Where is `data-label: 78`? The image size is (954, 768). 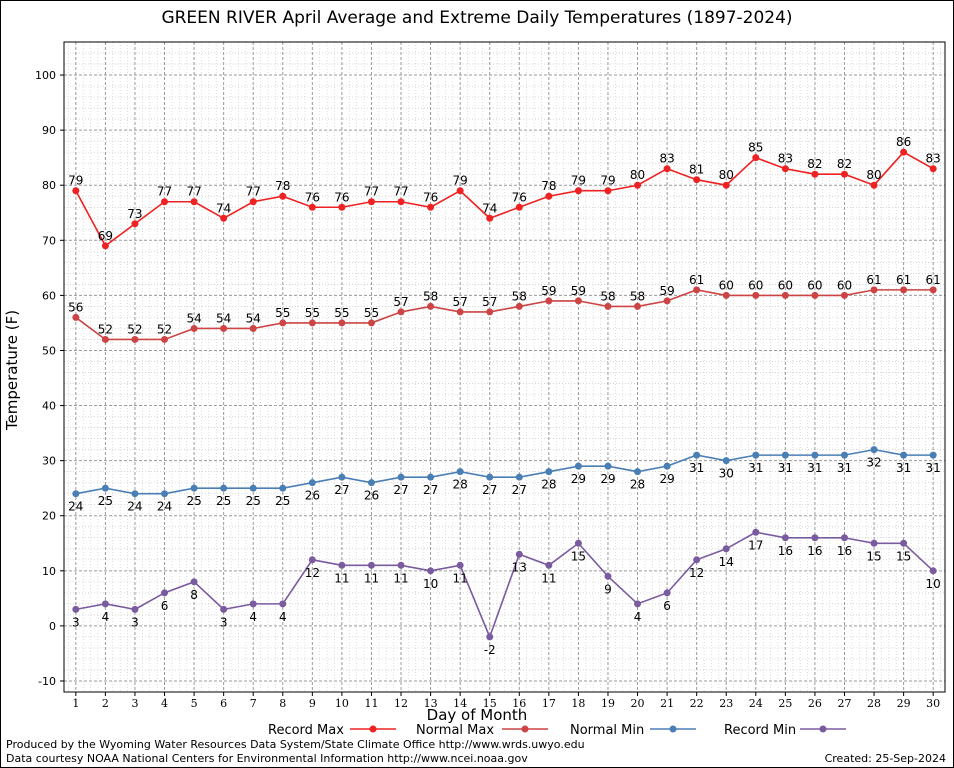 data-label: 78 is located at coordinates (282, 186).